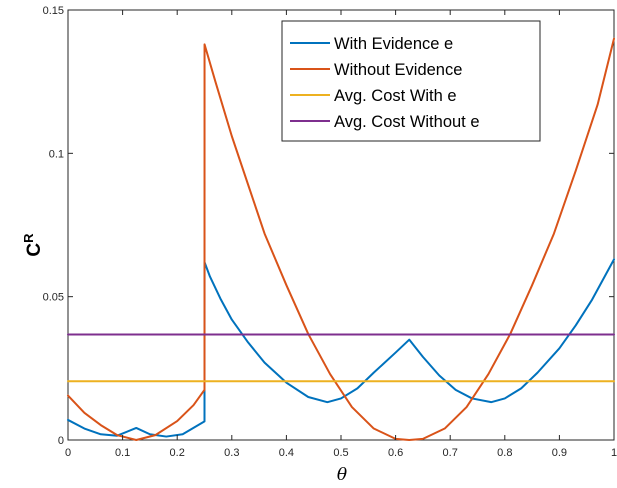 The height and width of the screenshot is (488, 617). Describe the element at coordinates (395, 453) in the screenshot. I see `x-tick-label: 0.6` at that location.